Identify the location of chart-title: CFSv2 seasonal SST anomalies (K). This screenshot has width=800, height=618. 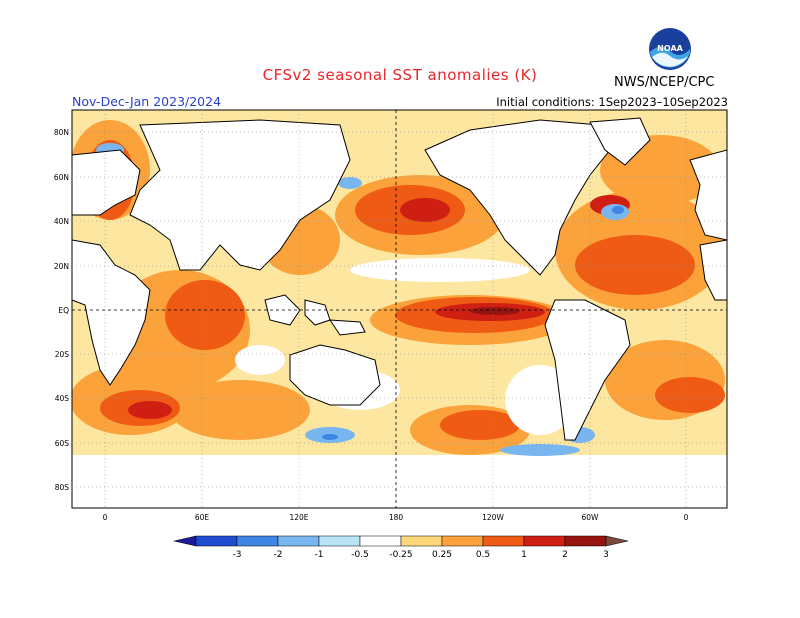
(400, 75).